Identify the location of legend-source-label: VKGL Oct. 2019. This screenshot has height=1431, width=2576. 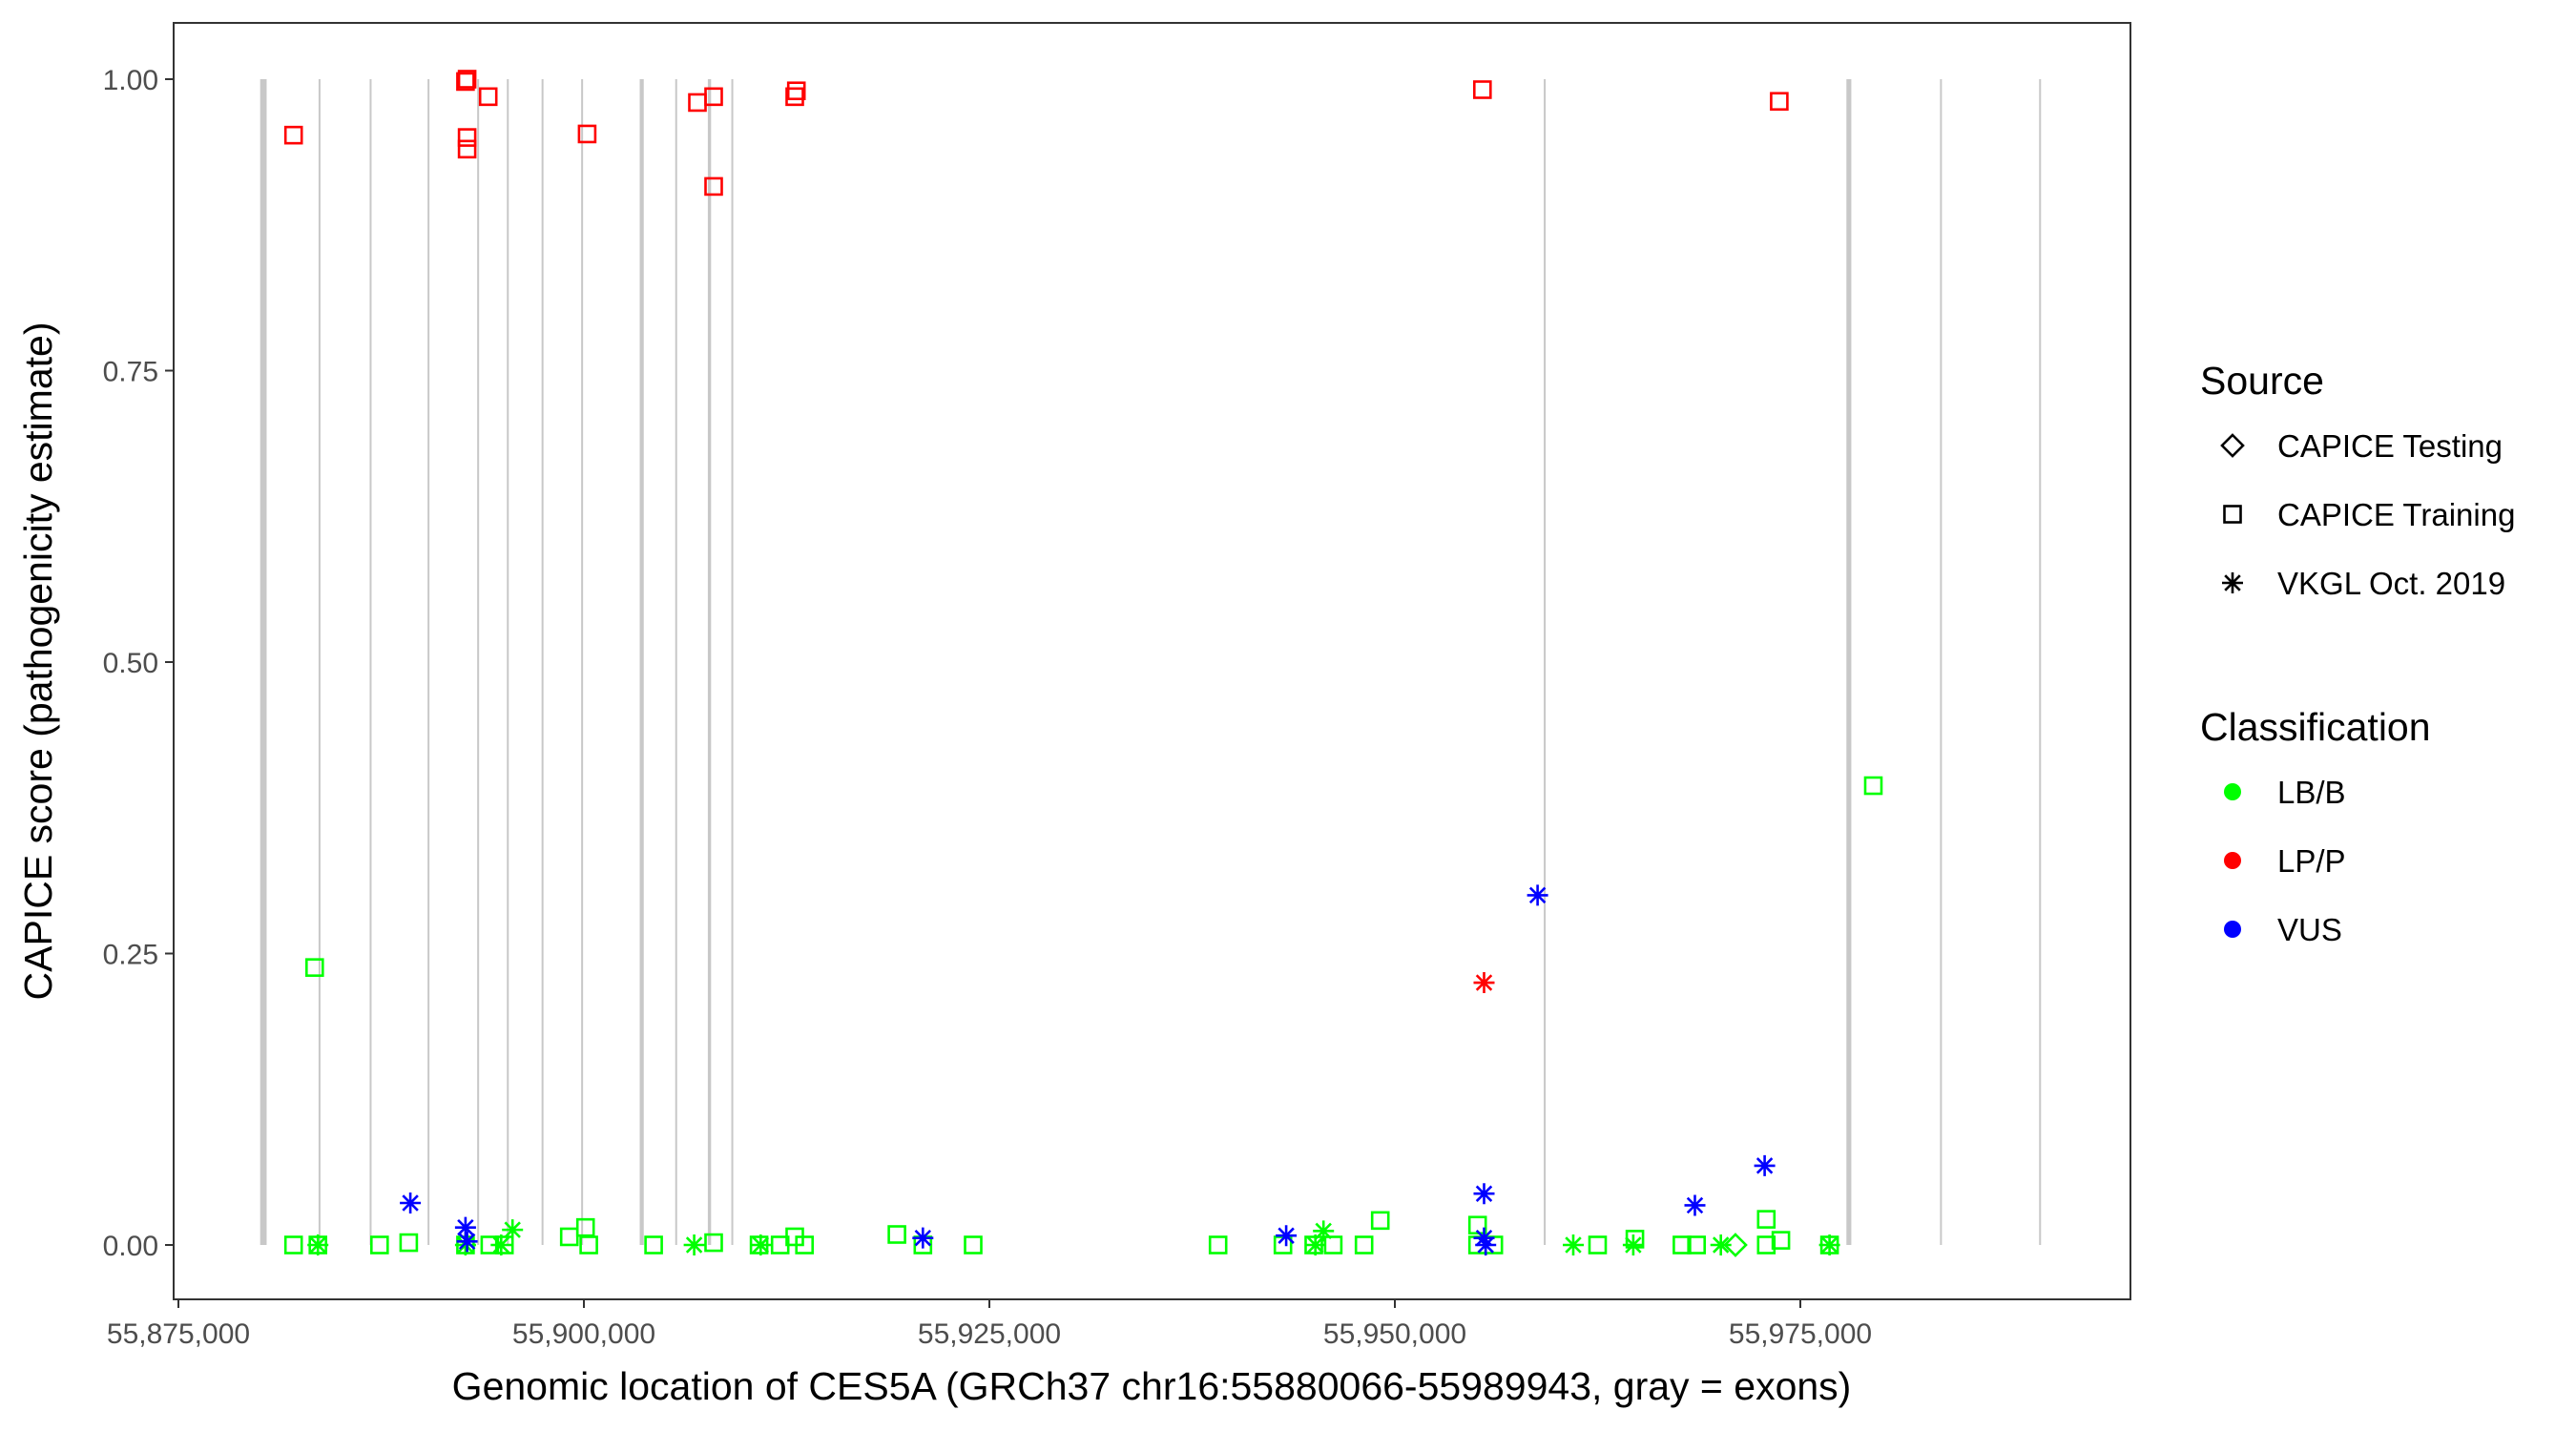
(2391, 583).